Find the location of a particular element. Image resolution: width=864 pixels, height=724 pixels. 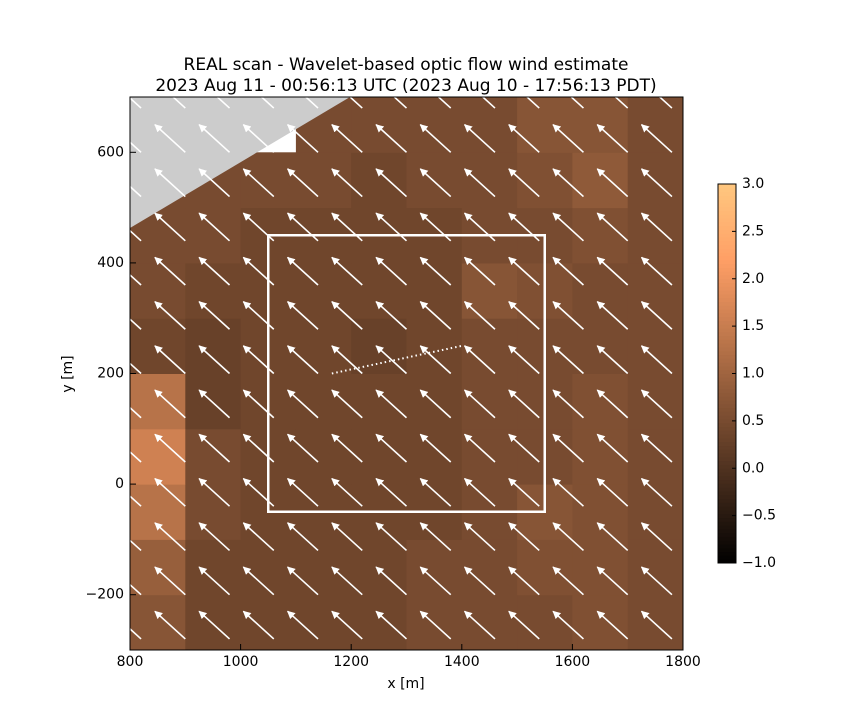

y-tick-label: 400 is located at coordinates (110, 263).